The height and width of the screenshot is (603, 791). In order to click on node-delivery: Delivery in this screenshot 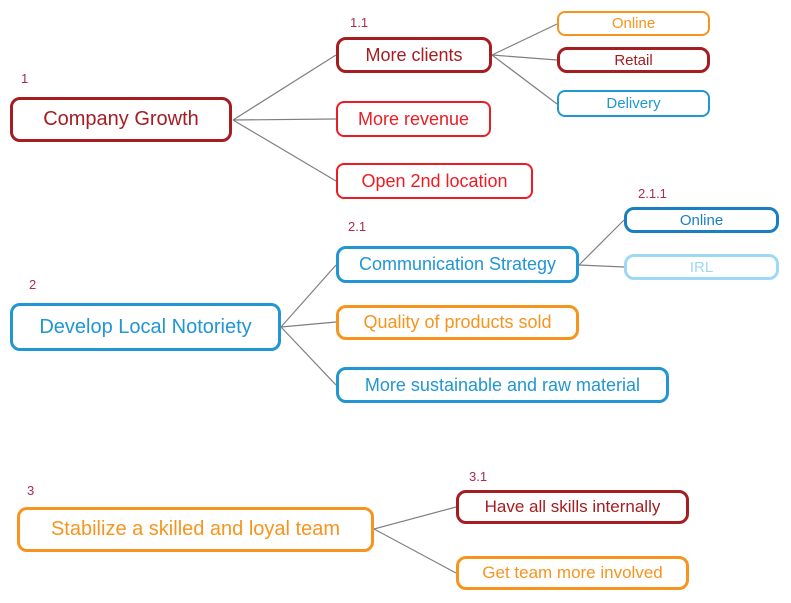, I will do `click(633, 103)`.